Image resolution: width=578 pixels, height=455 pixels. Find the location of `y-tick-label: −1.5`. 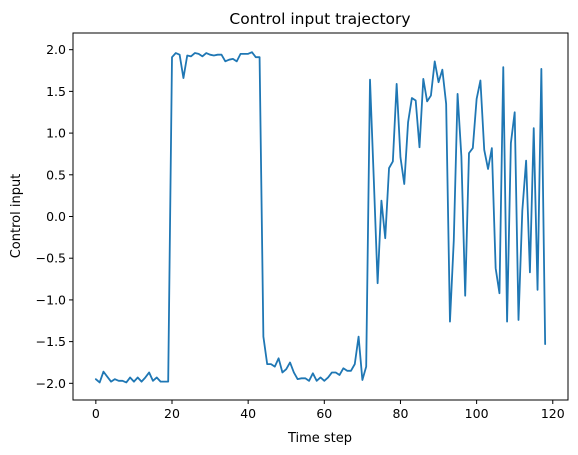

y-tick-label: −1.5 is located at coordinates (51, 341).